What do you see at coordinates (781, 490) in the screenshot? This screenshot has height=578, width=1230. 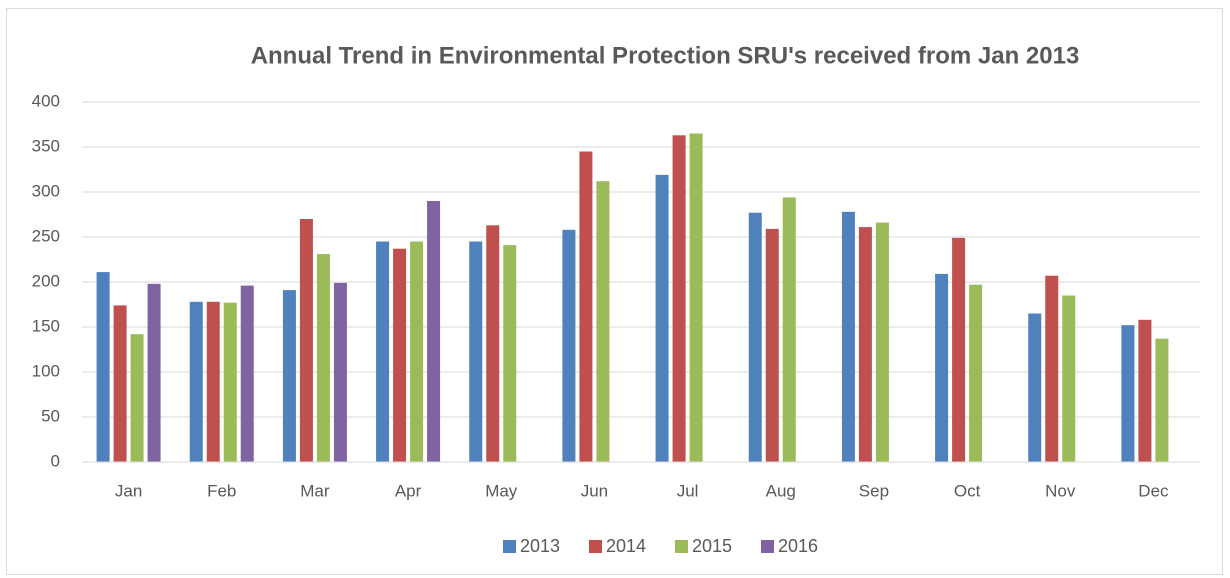 I see `x-tick-label: Aug` at bounding box center [781, 490].